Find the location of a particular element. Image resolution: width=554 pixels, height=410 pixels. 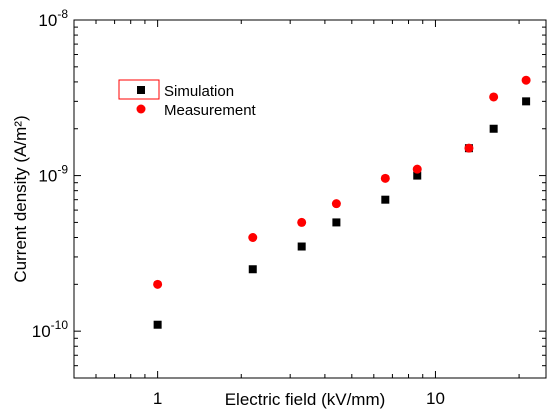

legend-label-measurement: Measurement is located at coordinates (210, 110).